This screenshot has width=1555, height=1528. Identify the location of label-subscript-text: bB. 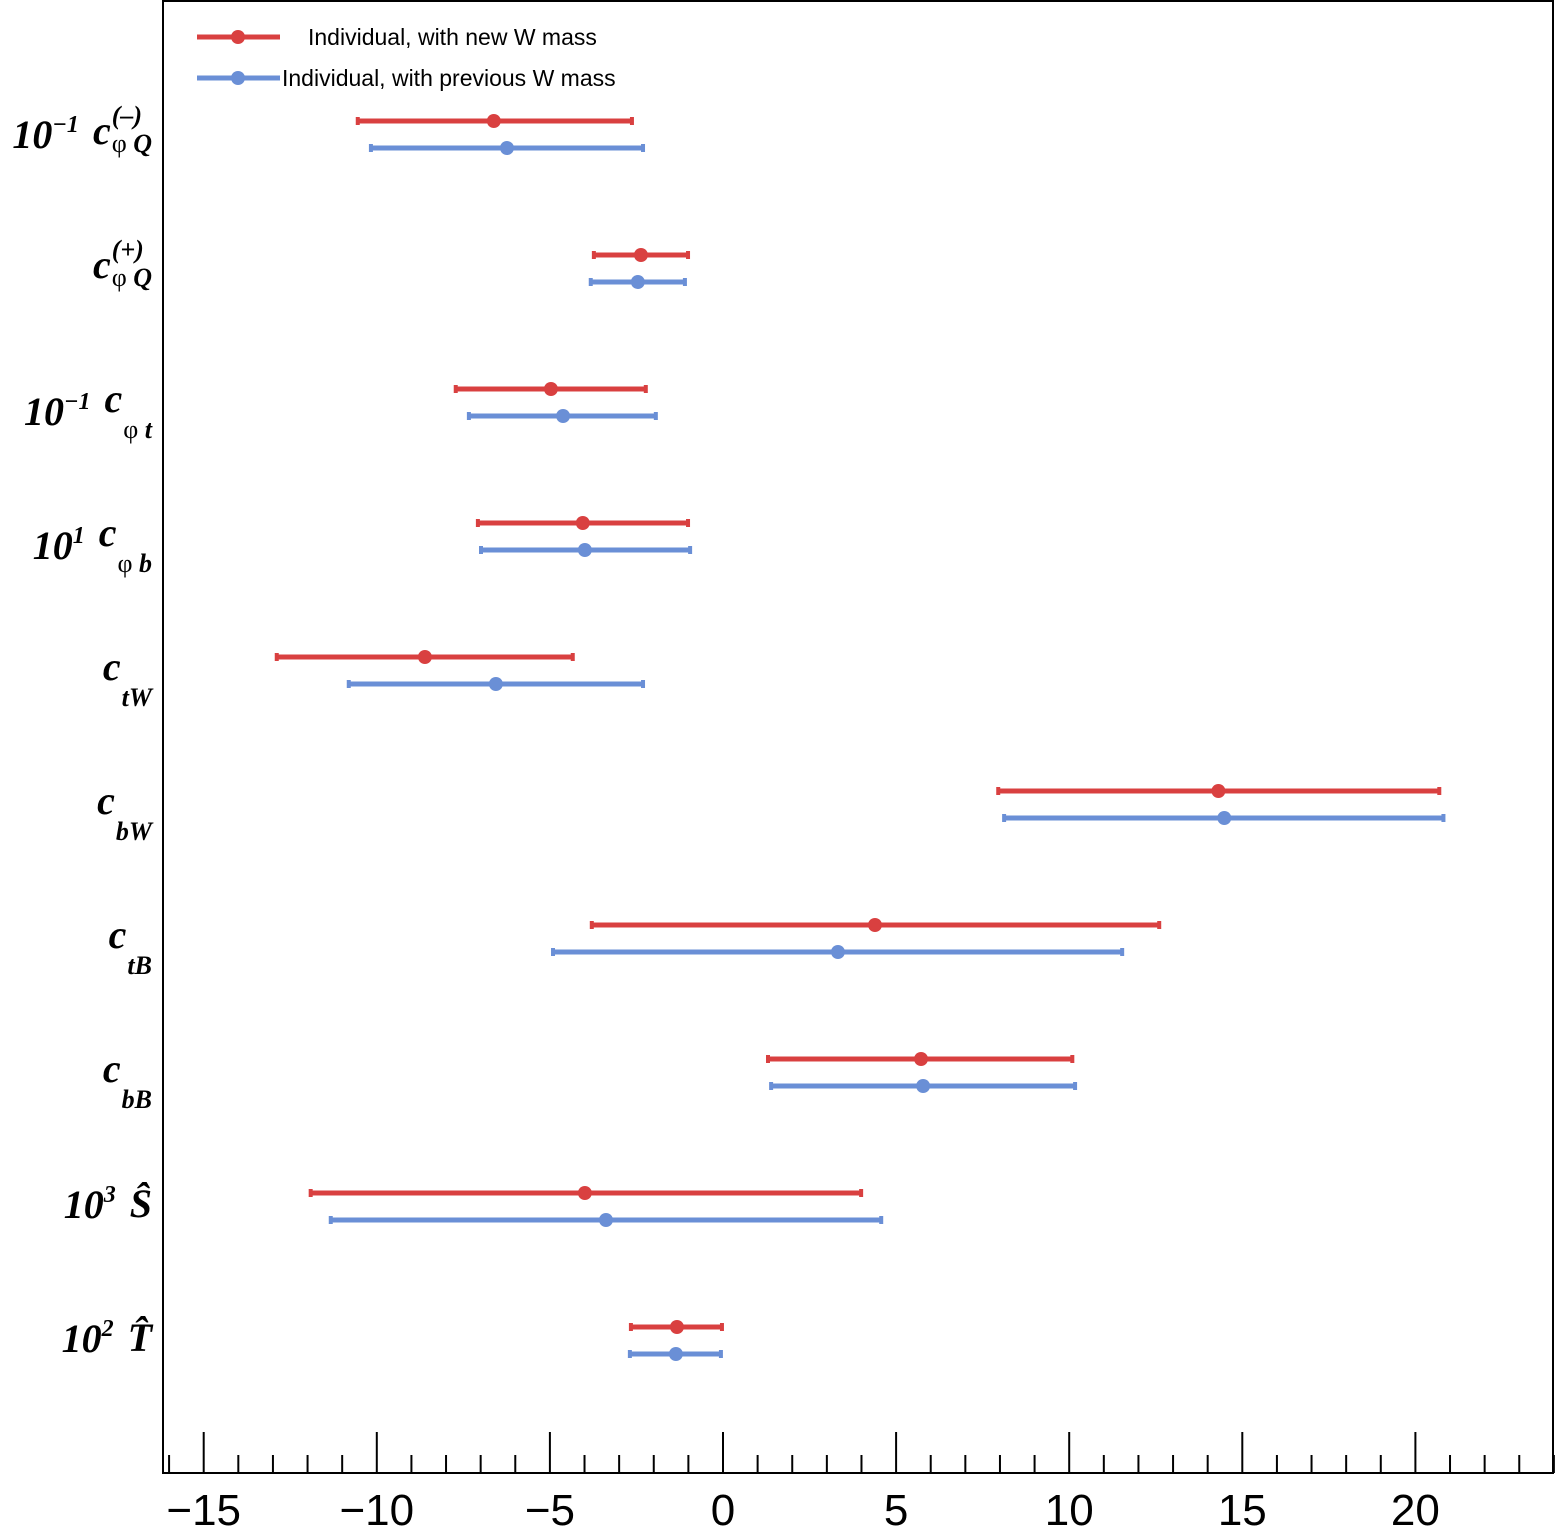
(136, 1099).